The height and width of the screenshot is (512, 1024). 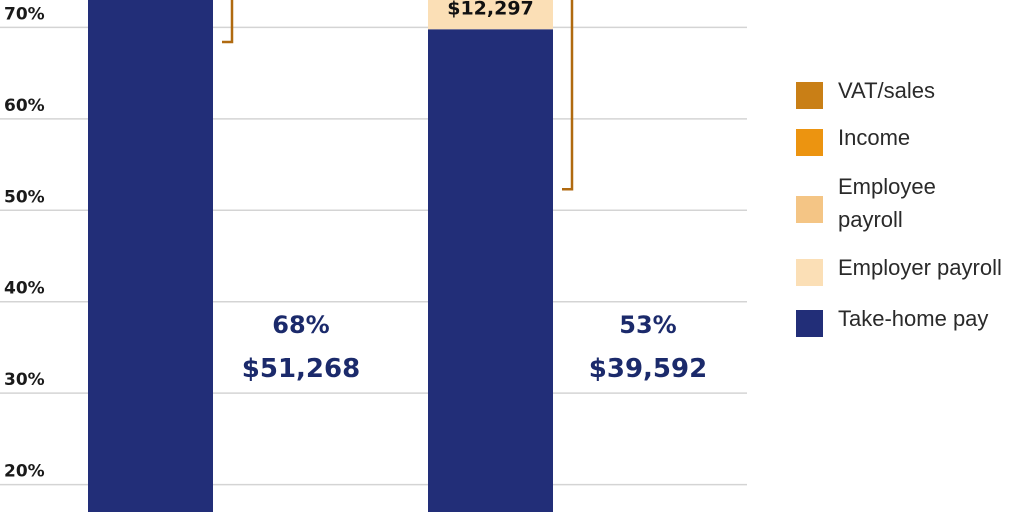 I want to click on legend-swatch-employee-payroll, so click(x=809, y=209).